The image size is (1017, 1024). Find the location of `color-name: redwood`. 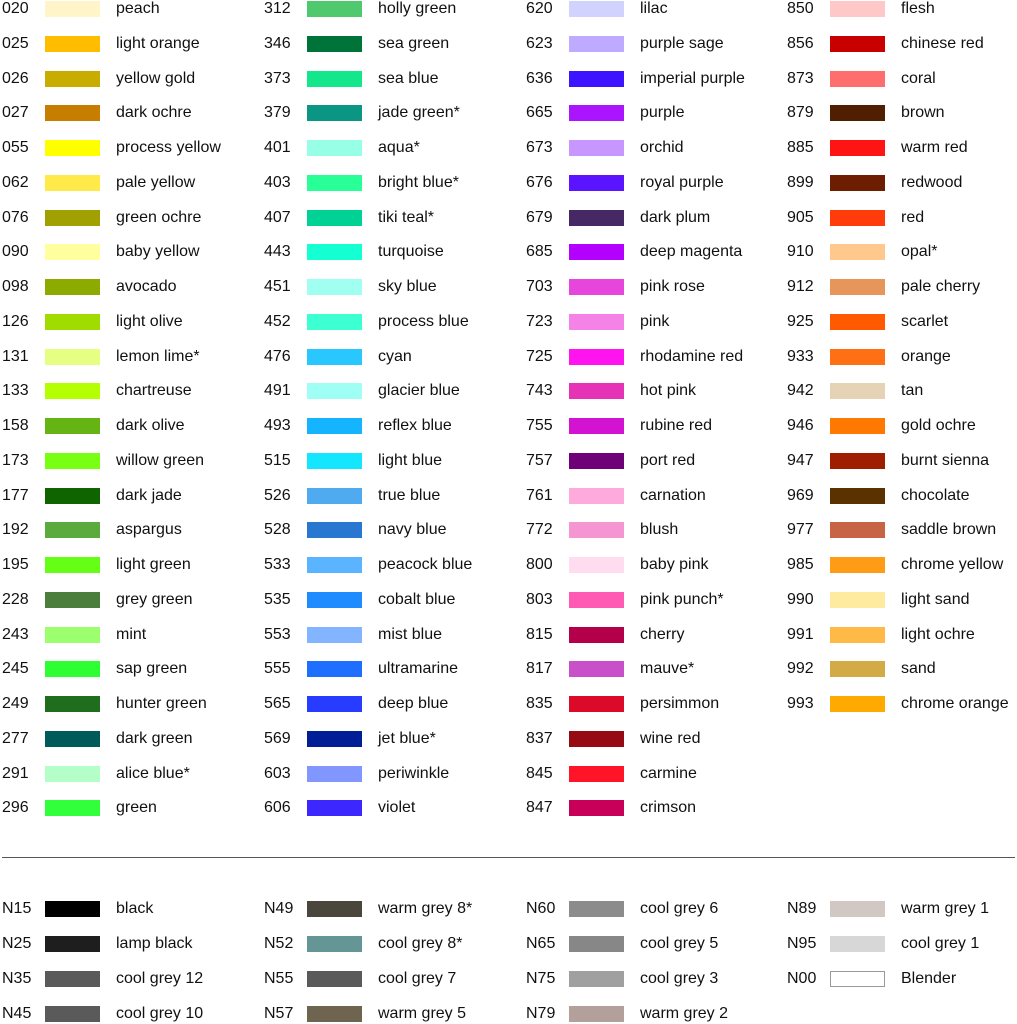

color-name: redwood is located at coordinates (932, 182).